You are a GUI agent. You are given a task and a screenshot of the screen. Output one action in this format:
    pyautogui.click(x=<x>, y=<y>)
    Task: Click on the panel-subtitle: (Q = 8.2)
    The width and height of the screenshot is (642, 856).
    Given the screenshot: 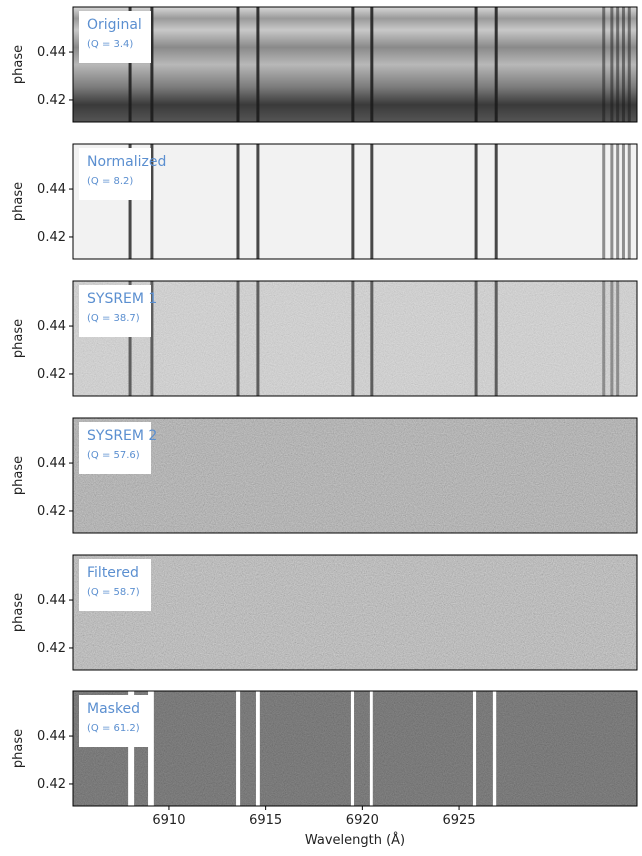 What is the action you would take?
    pyautogui.click(x=110, y=181)
    